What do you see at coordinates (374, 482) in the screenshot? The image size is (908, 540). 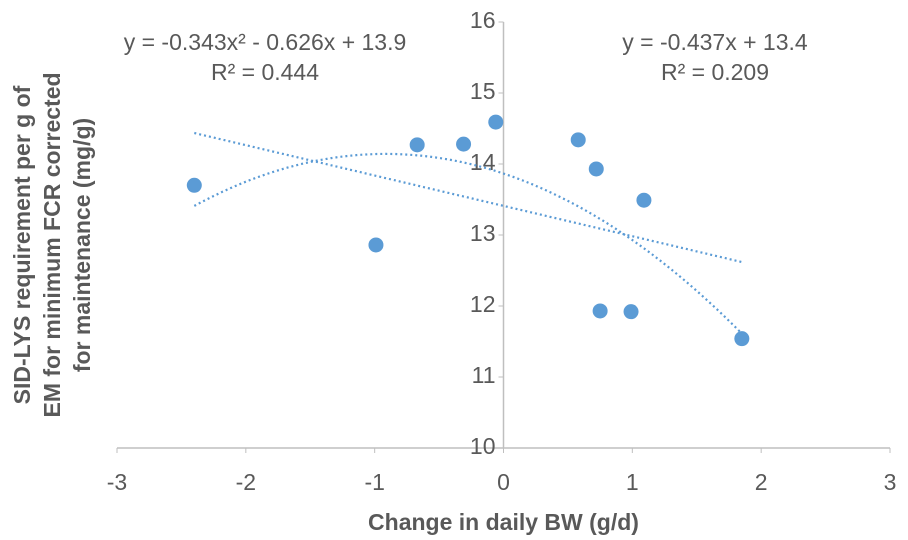 I see `x-tick-label: -1` at bounding box center [374, 482].